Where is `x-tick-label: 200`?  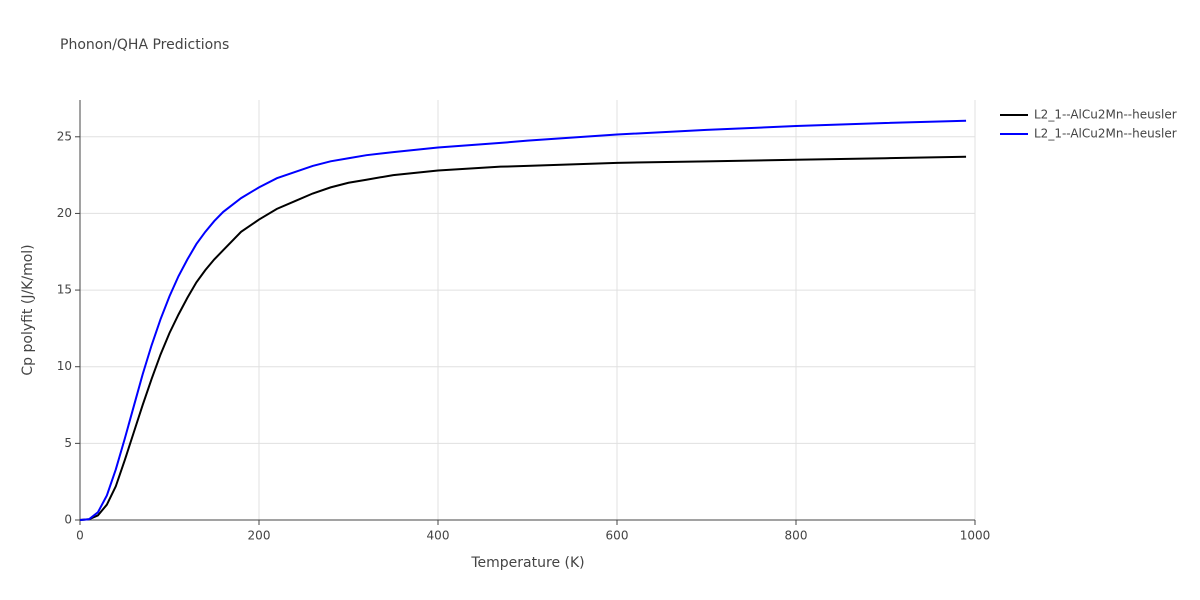
x-tick-label: 200 is located at coordinates (259, 536).